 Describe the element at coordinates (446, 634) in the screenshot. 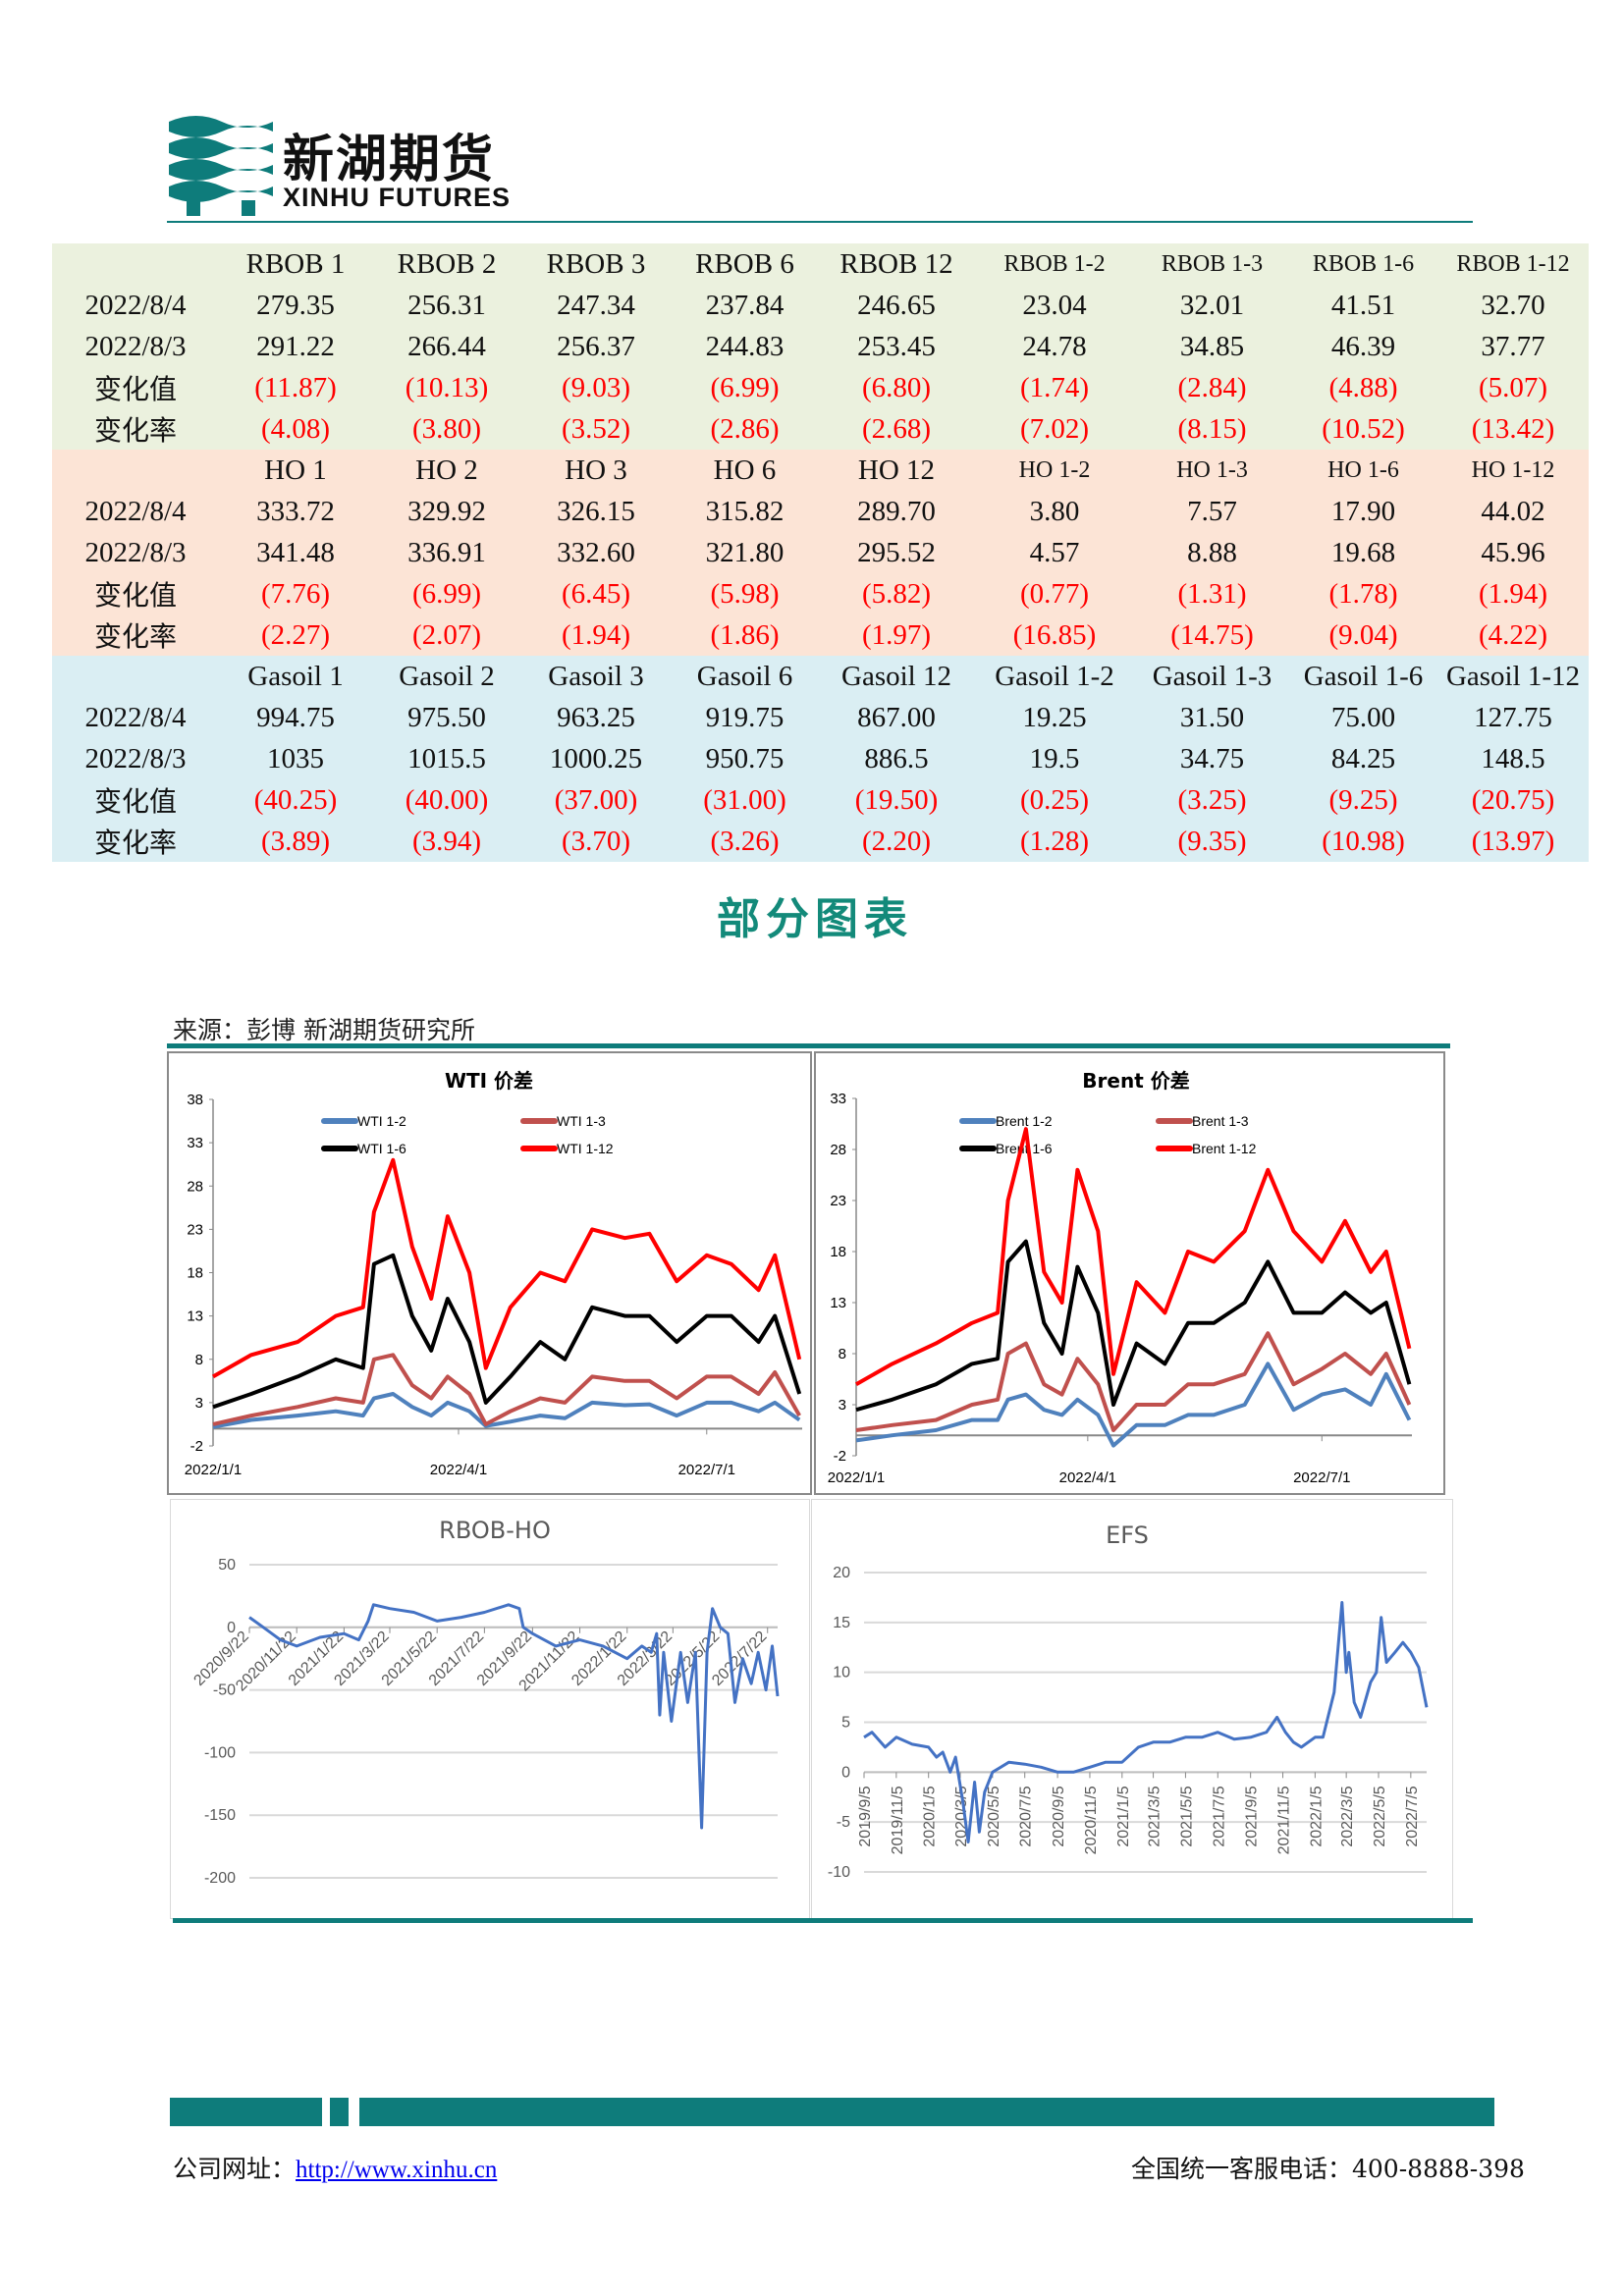

I see `table-cell: (2.07)` at that location.